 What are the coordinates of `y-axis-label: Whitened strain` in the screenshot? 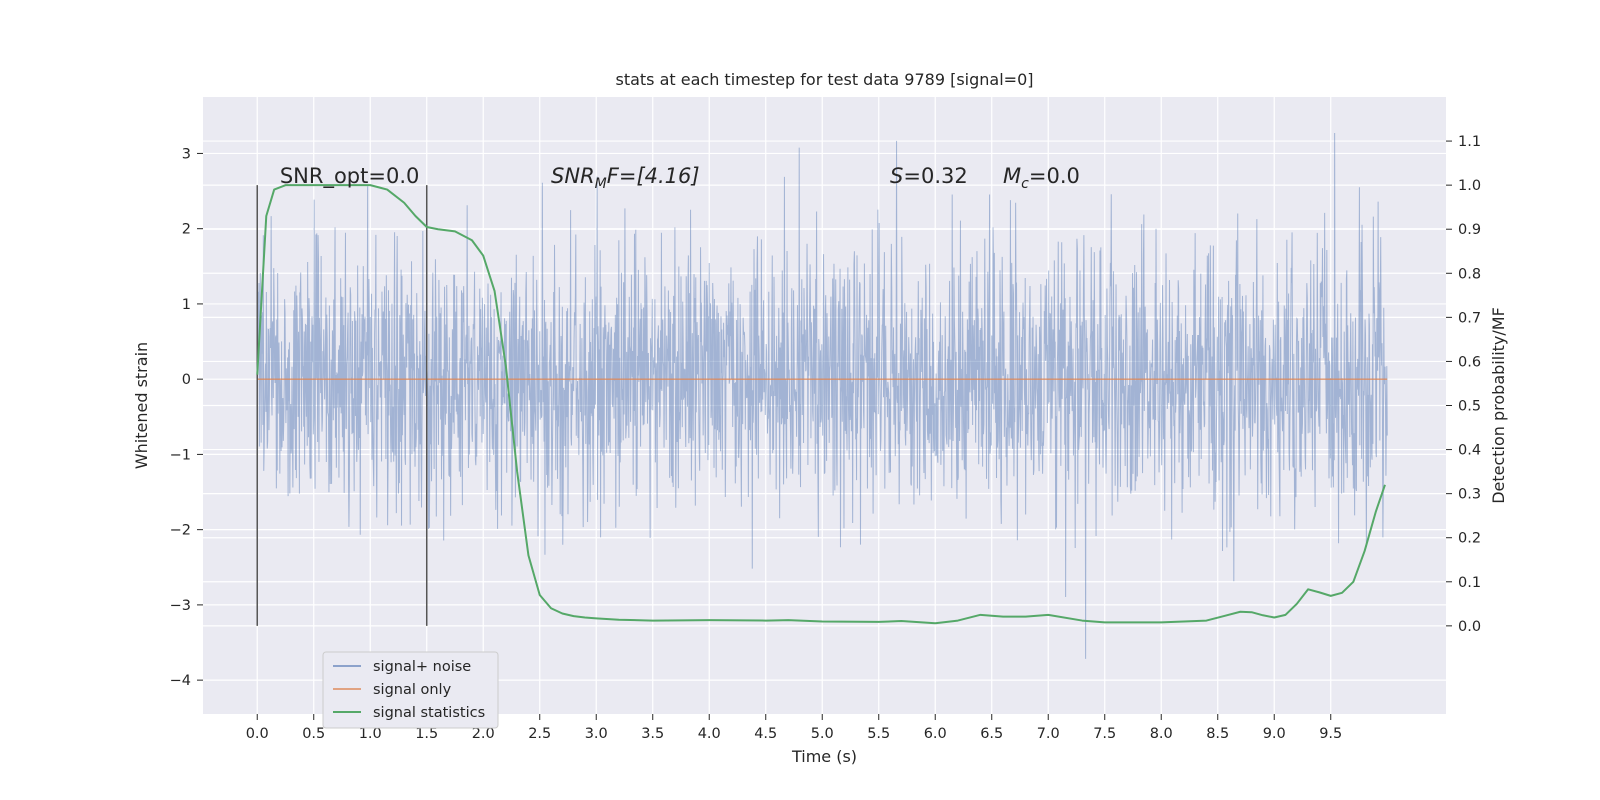 It's located at (141, 405).